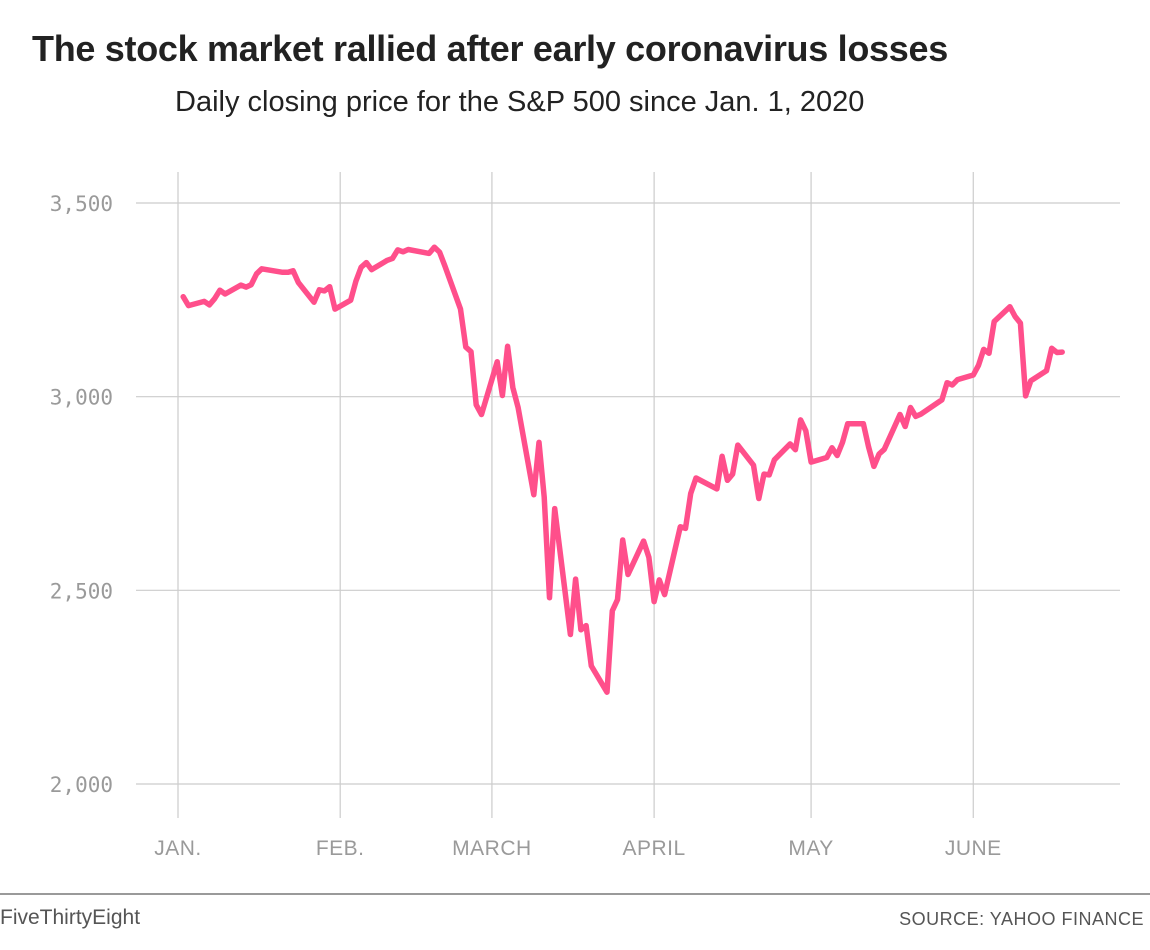  I want to click on x-axis-tick-labels: JAN. FEB. MARCH APRIL MAY JUNE, so click(577, 848).